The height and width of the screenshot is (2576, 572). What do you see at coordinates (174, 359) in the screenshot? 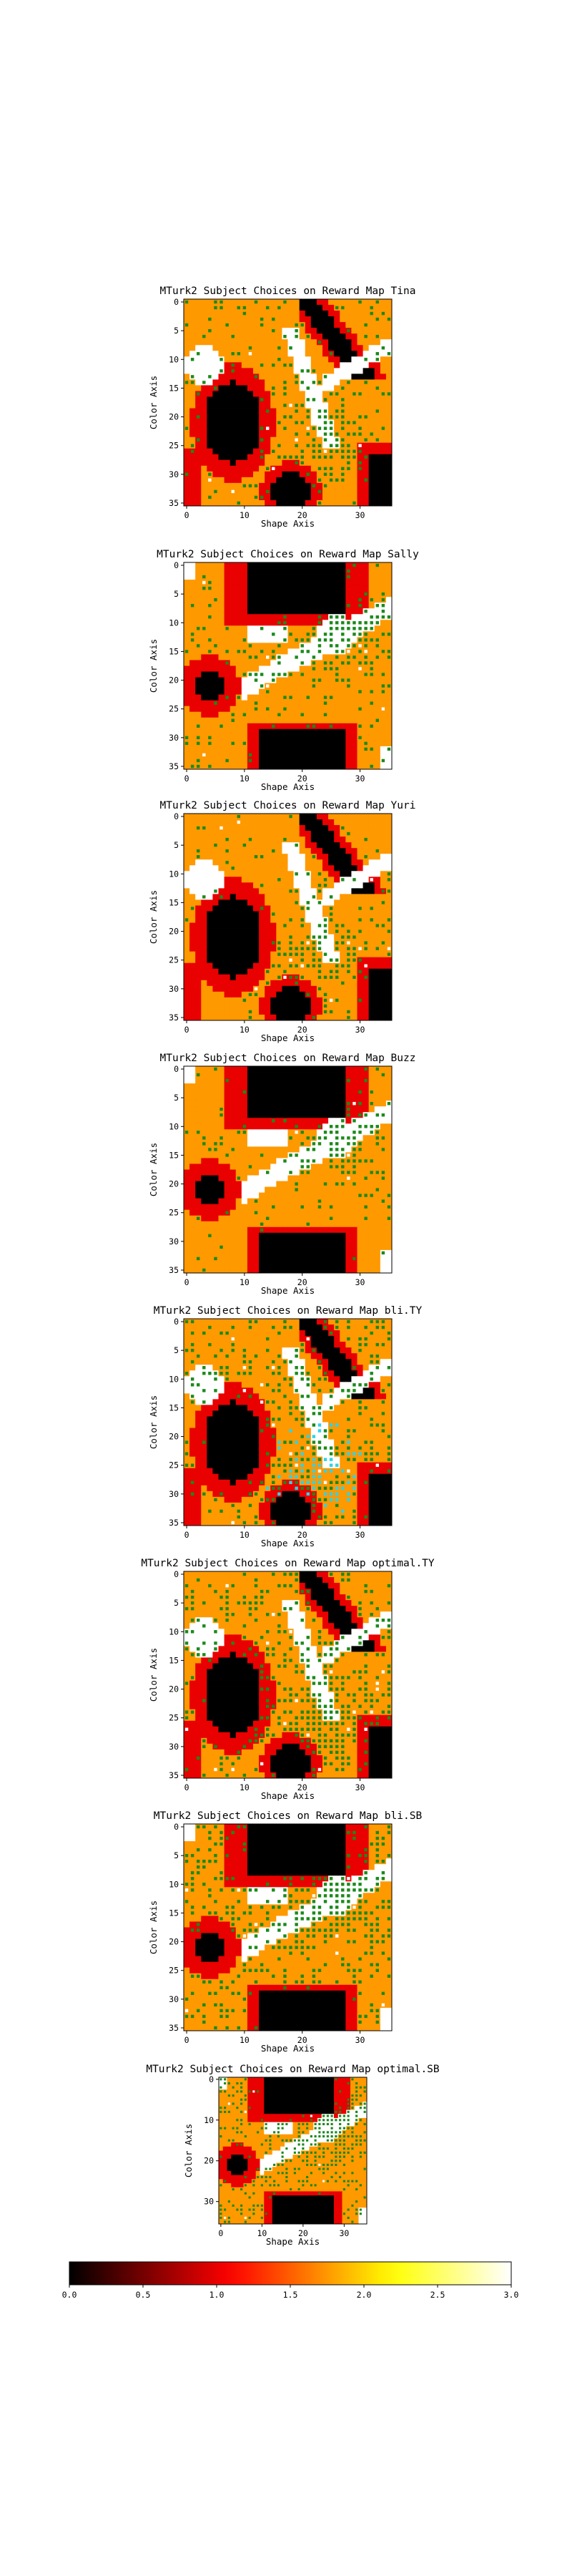
I see `y-tick-label: 10` at bounding box center [174, 359].